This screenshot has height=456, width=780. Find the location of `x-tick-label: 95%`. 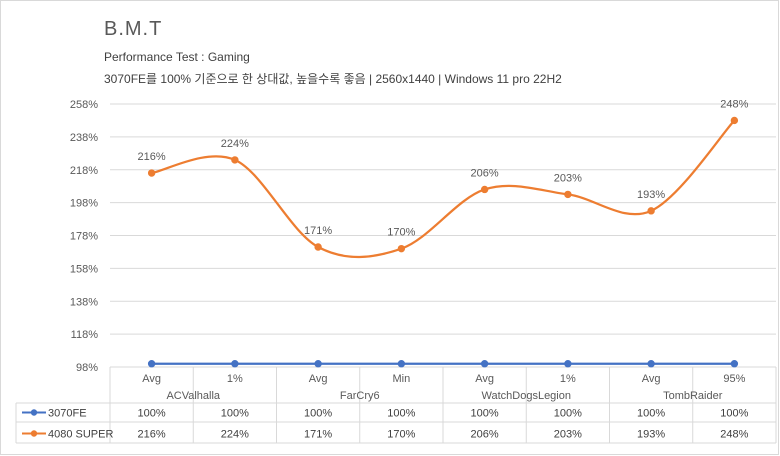

x-tick-label: 95% is located at coordinates (734, 379).